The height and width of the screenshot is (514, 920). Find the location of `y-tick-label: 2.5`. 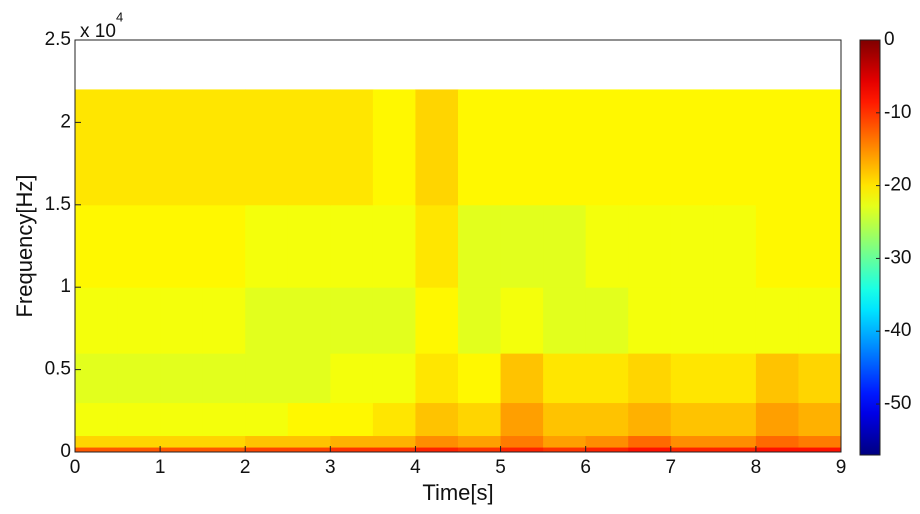

y-tick-label: 2.5 is located at coordinates (58, 39).